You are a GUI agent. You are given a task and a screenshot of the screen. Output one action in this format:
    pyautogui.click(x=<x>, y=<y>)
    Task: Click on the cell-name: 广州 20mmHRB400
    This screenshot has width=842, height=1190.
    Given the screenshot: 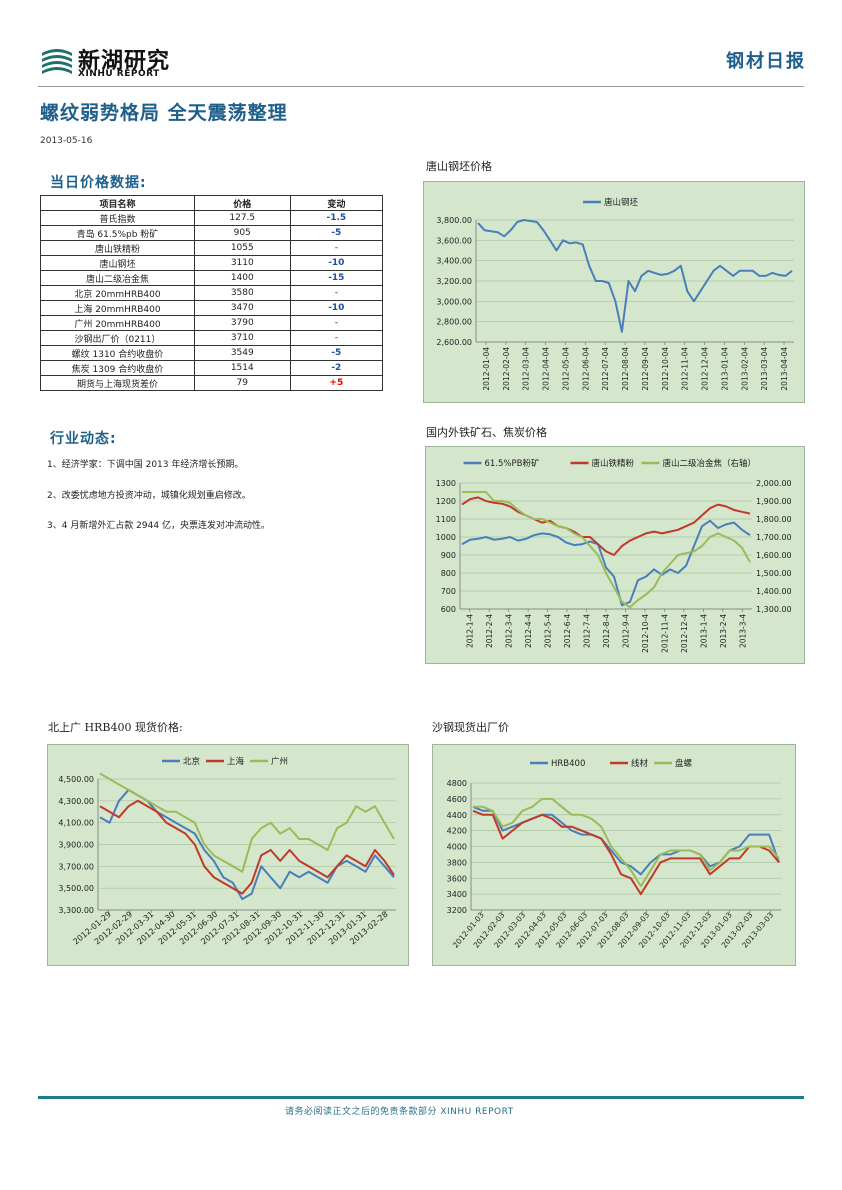 What is the action you would take?
    pyautogui.click(x=117, y=323)
    